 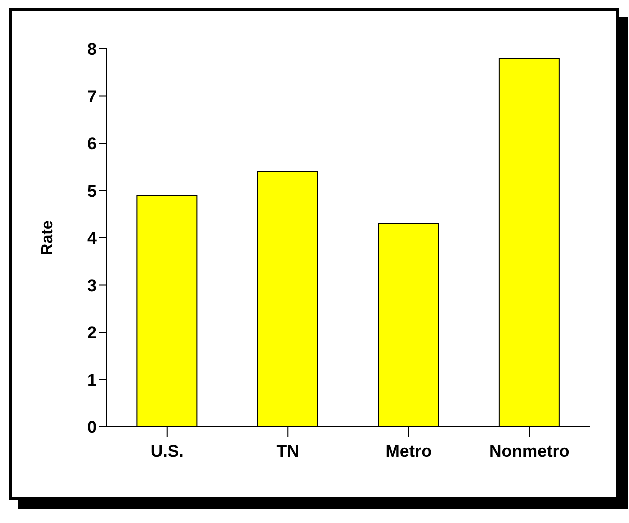 I want to click on y-tick-label: 4, so click(x=93, y=238).